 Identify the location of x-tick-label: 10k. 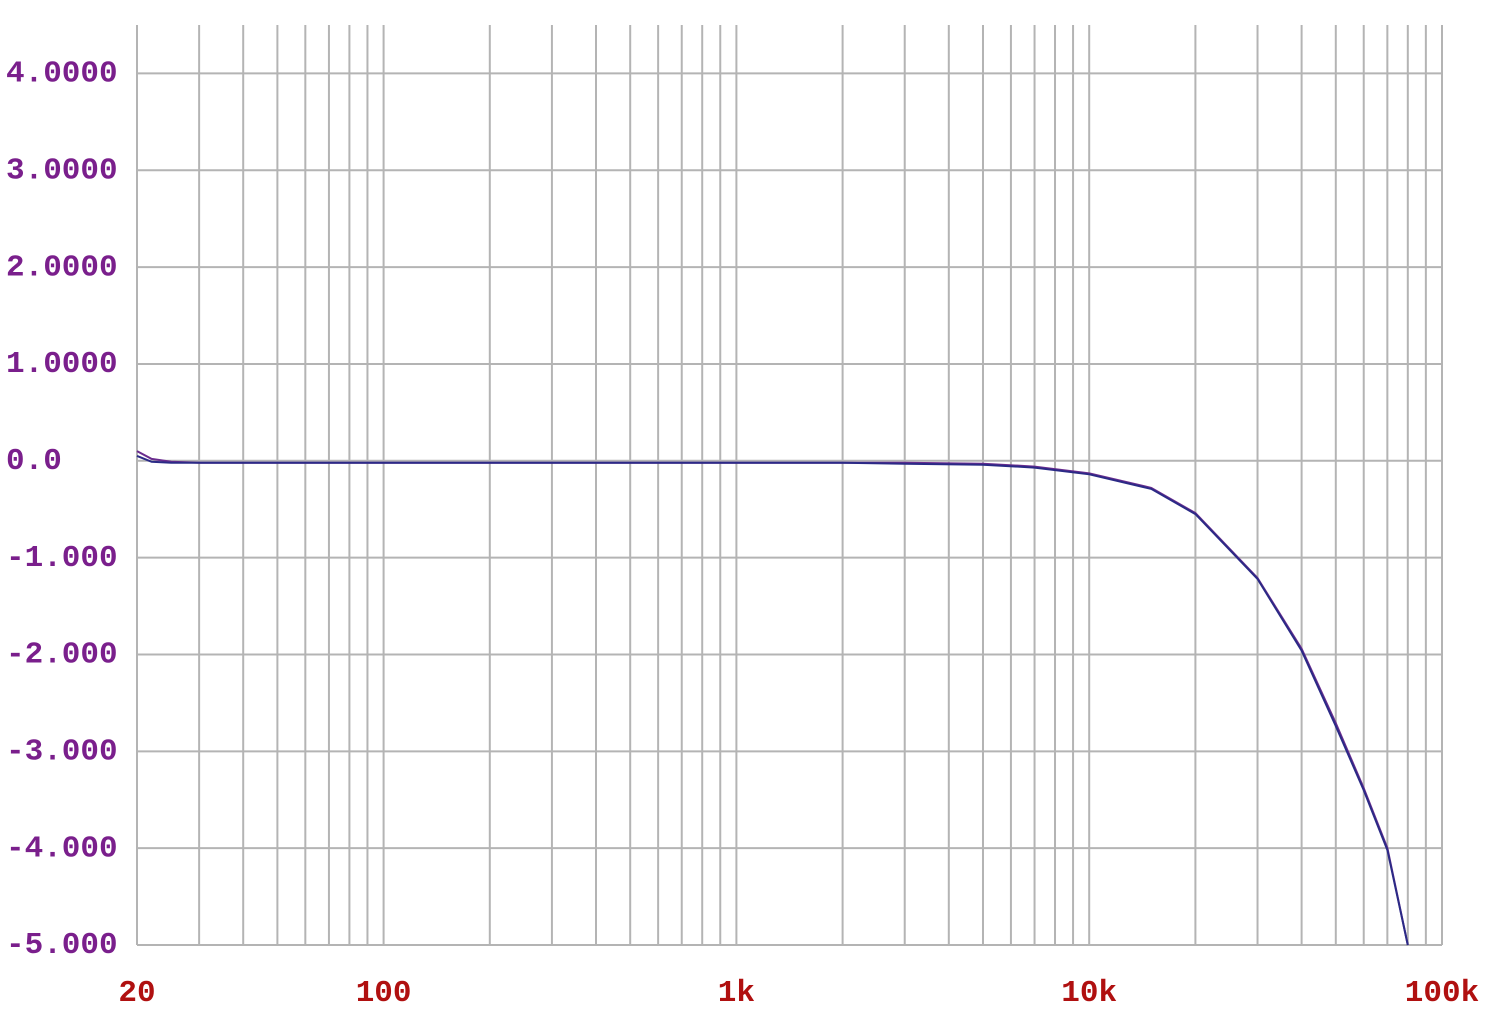
(1089, 993).